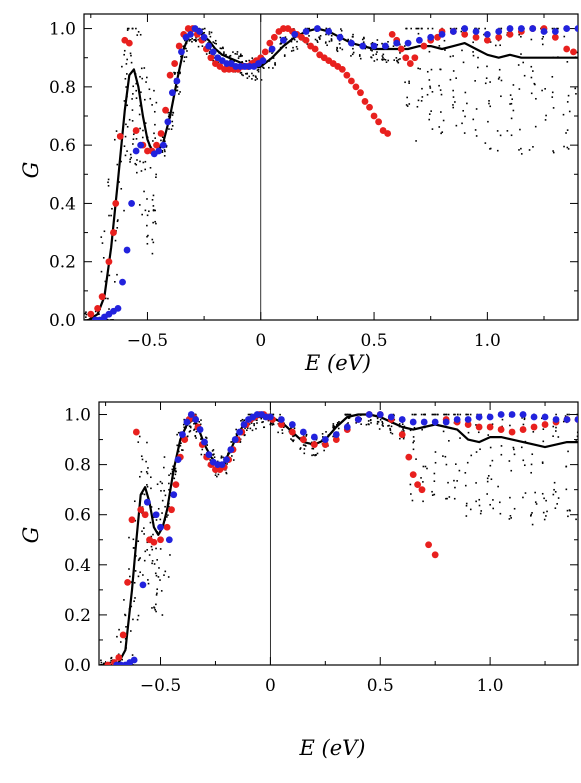 The height and width of the screenshot is (783, 581). I want to click on y-tick-label: 0.2, so click(77, 616).